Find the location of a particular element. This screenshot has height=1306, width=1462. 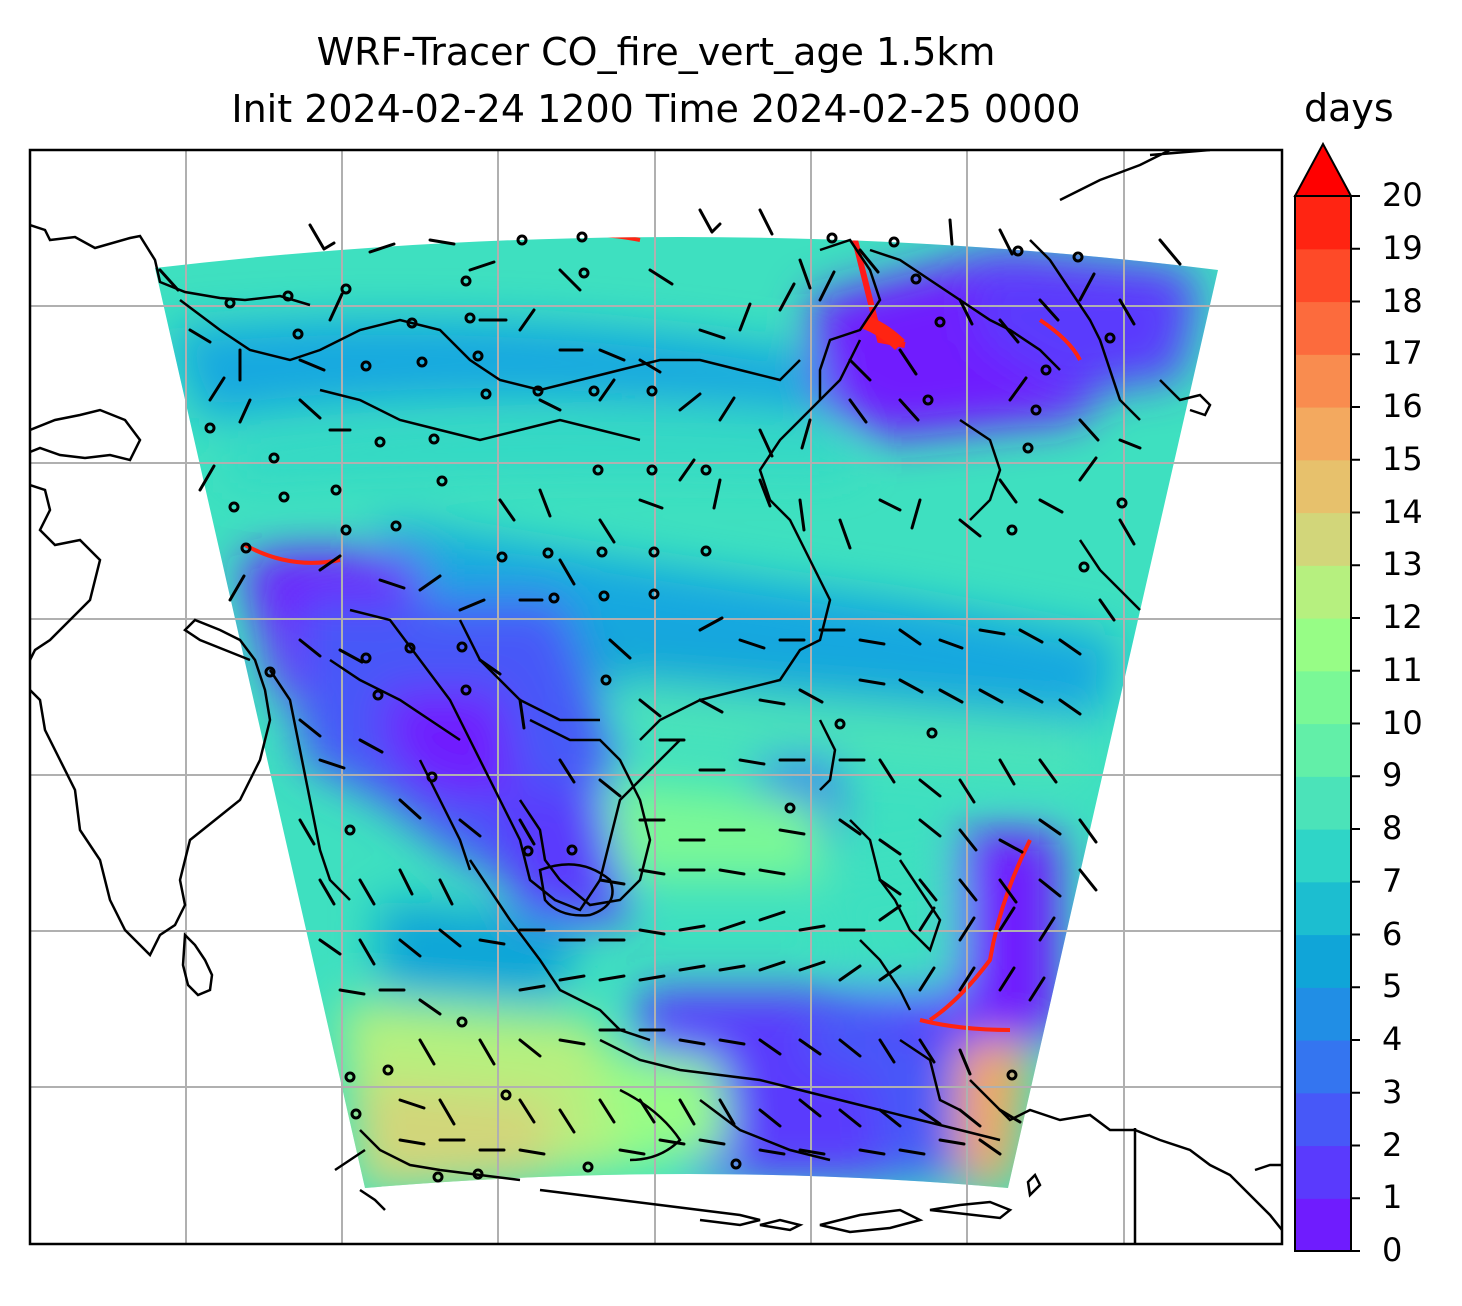

colorbar-tick-label: 6 is located at coordinates (1392, 933).